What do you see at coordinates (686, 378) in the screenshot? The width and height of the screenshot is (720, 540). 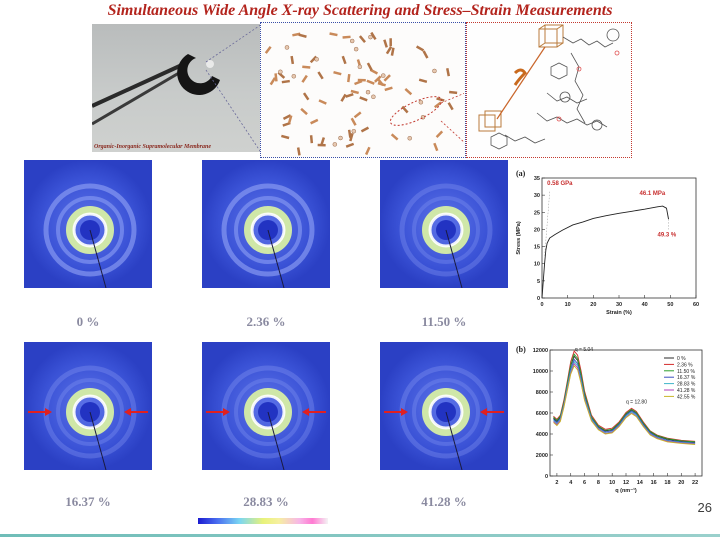 I see `legend-entry: 16.37 %` at bounding box center [686, 378].